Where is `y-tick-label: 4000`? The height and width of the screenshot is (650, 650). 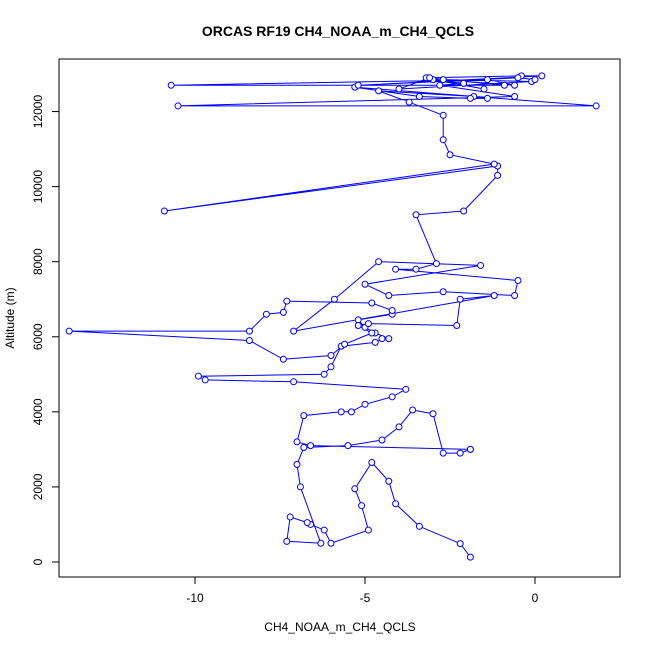 y-tick-label: 4000 is located at coordinates (38, 411).